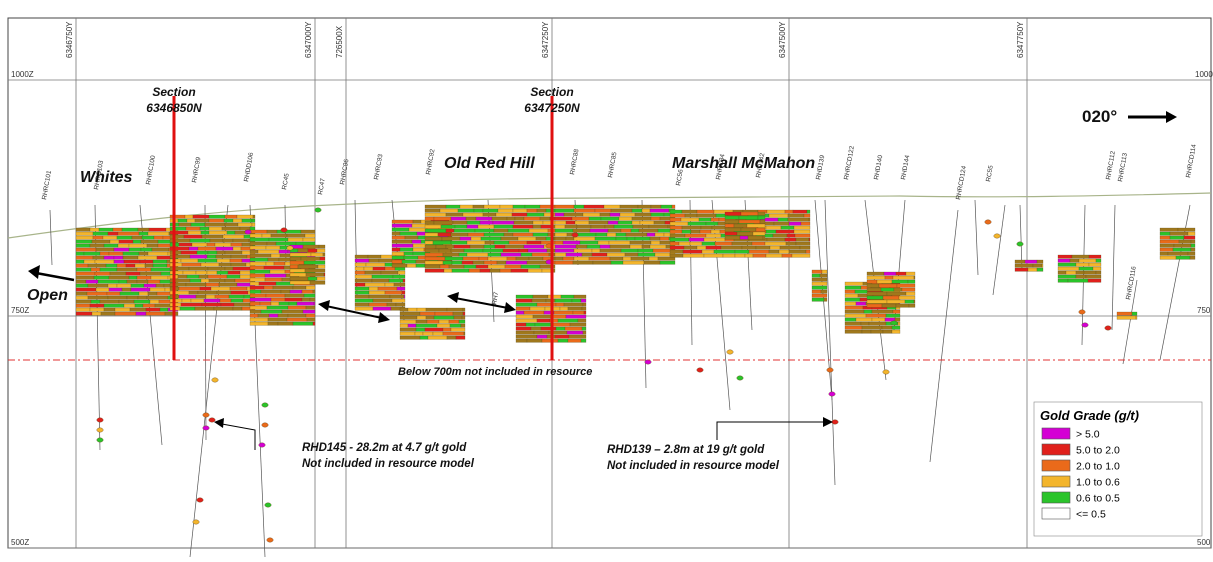 This screenshot has height=562, width=1213. Describe the element at coordinates (20, 542) in the screenshot. I see `elevation-label: 500Z` at that location.